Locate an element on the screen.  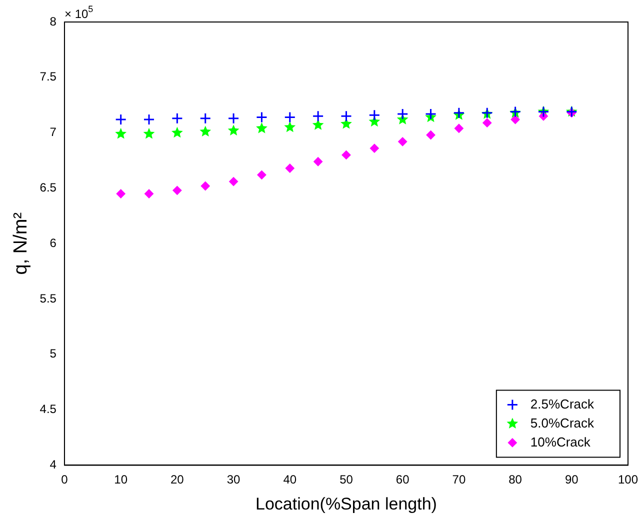
y-tick-label: 5.5 is located at coordinates (48, 298).